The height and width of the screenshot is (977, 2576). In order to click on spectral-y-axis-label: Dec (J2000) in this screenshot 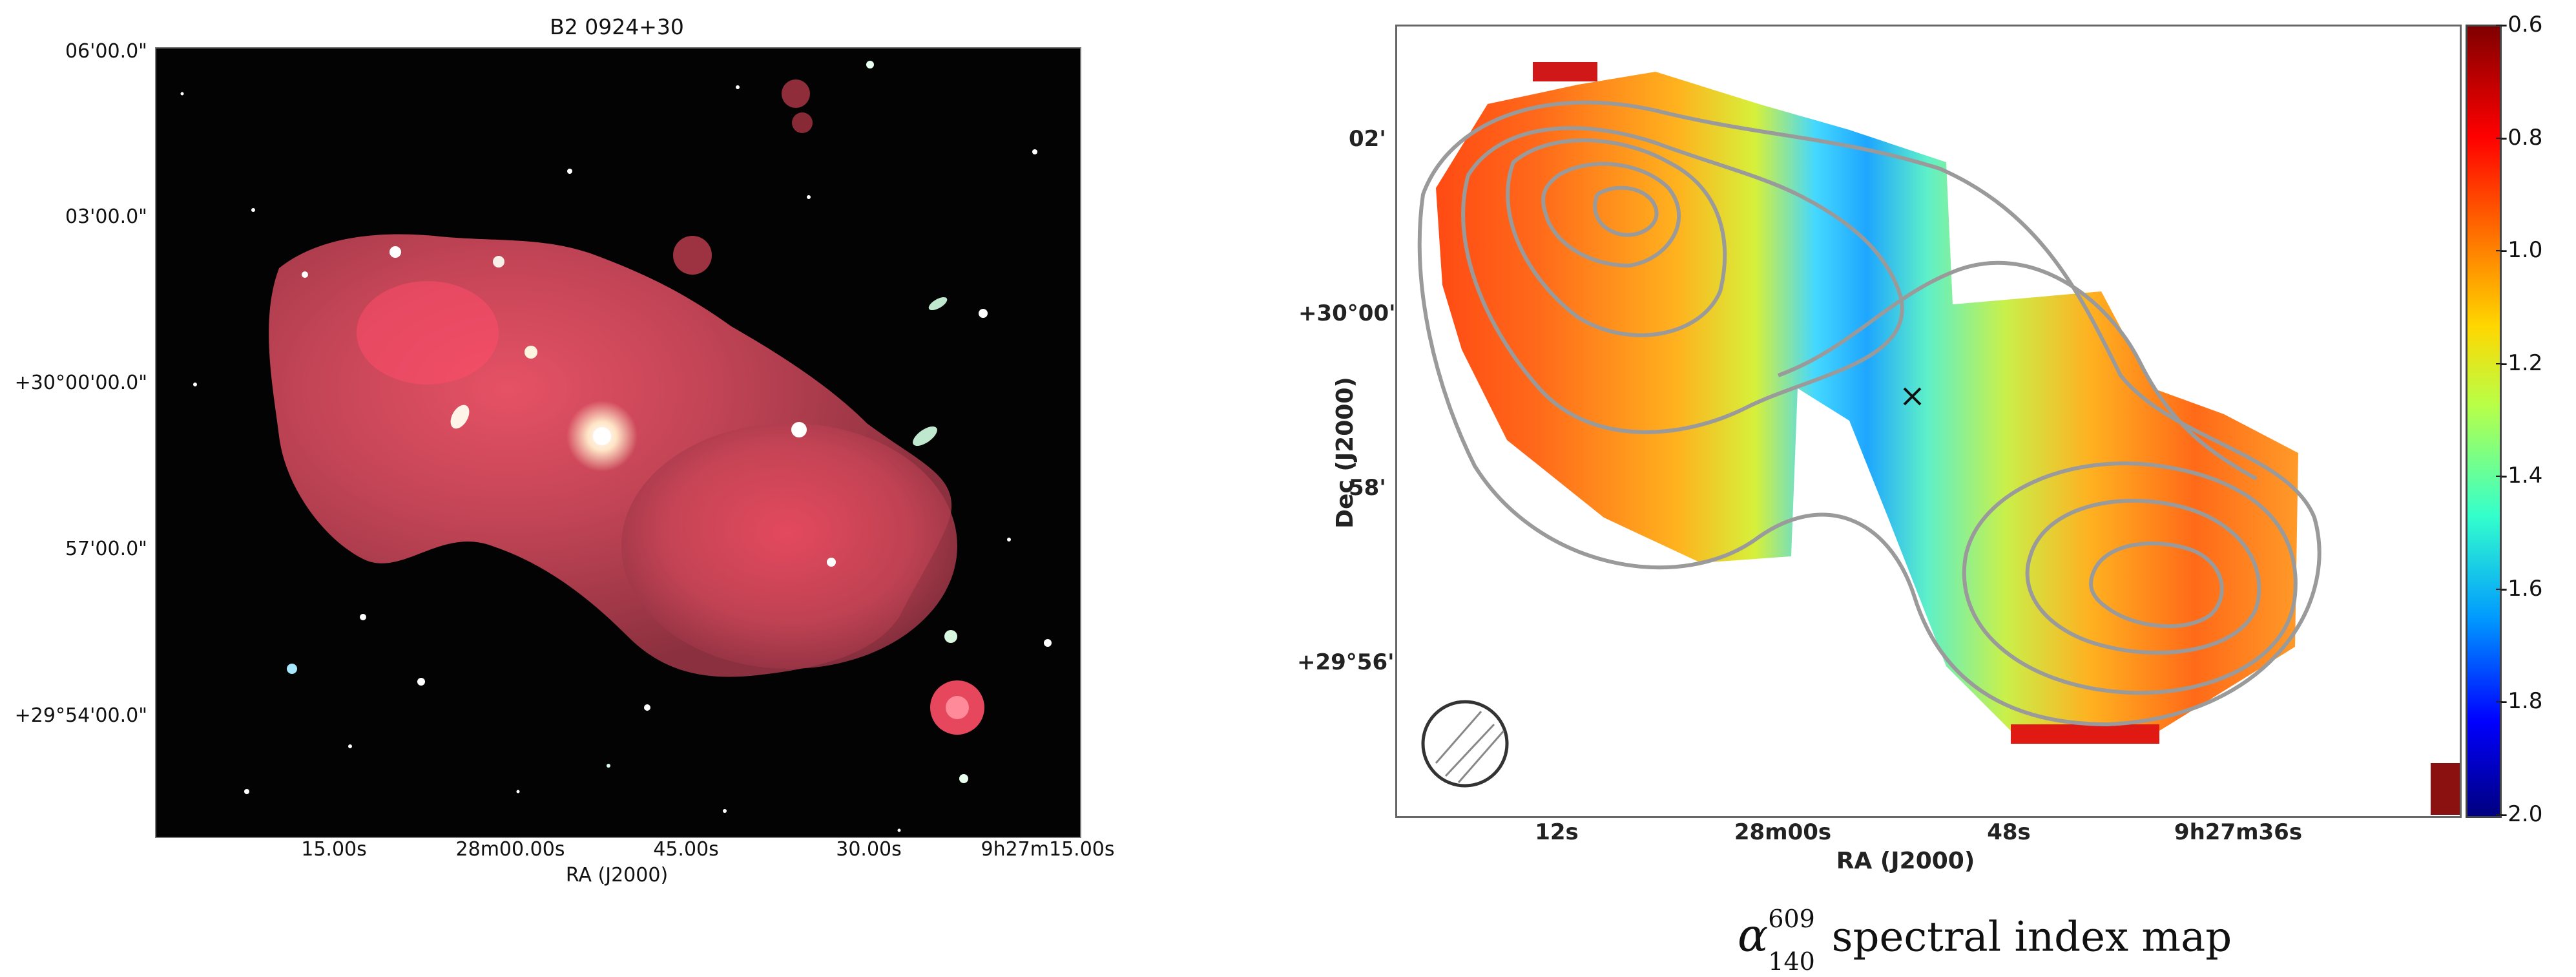, I will do `click(1344, 453)`.